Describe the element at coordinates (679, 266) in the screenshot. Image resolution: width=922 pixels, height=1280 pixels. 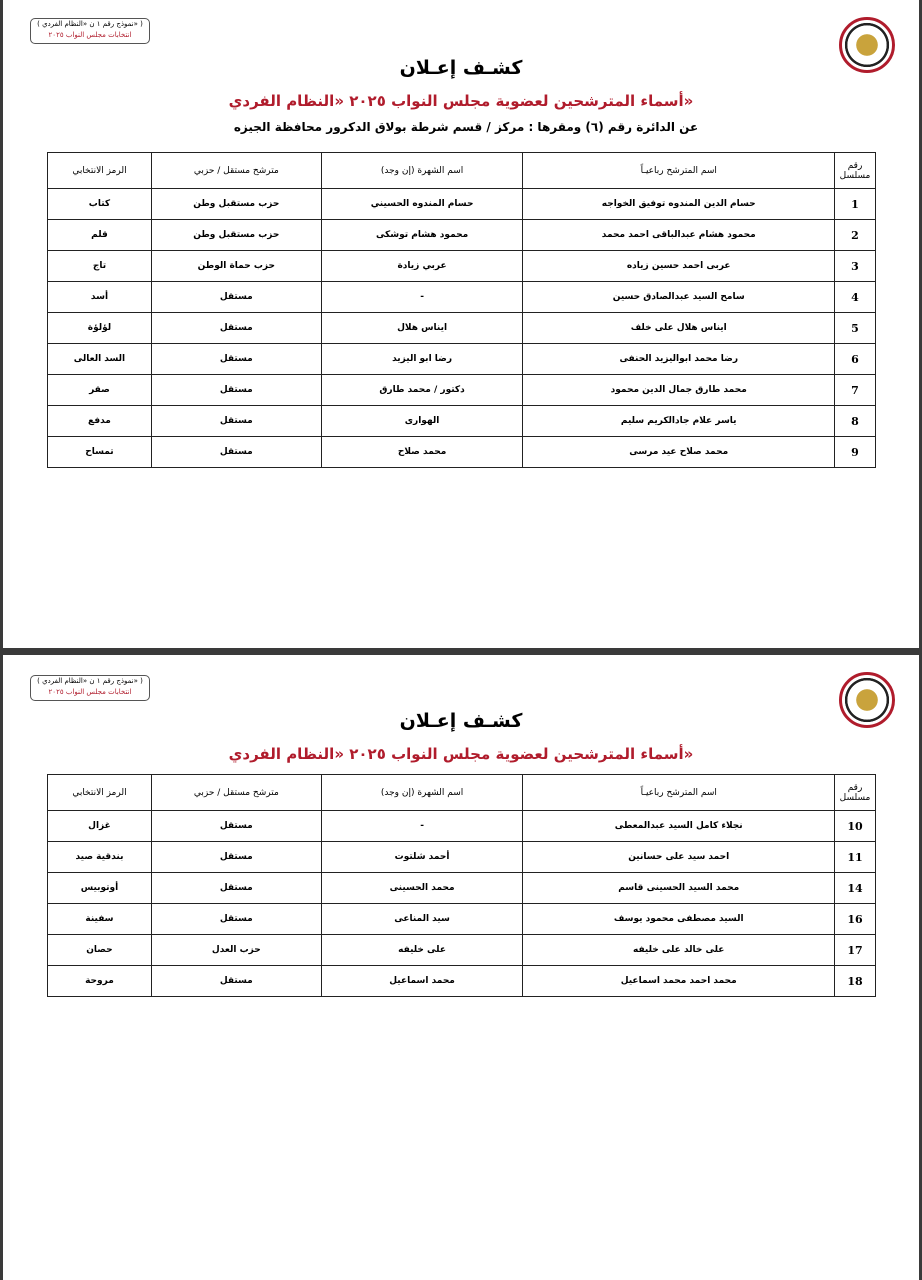
I see `cell-name: عربى احمد حسين زياده` at that location.